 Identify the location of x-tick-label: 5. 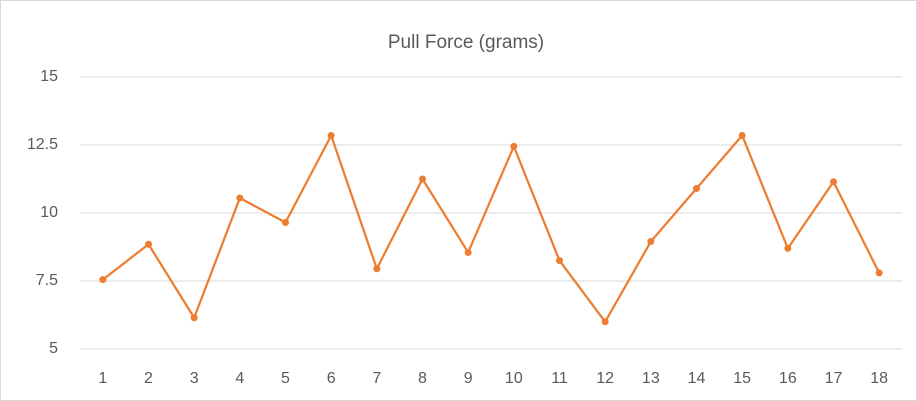
(285, 378).